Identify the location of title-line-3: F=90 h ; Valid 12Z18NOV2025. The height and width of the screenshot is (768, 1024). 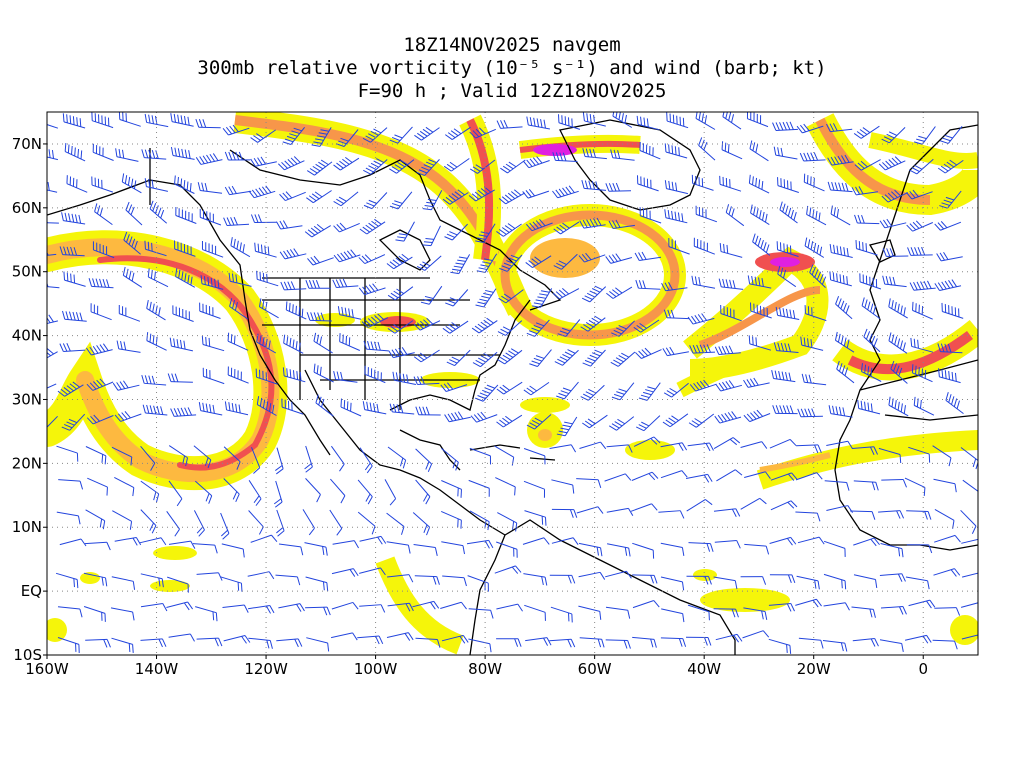
(512, 91).